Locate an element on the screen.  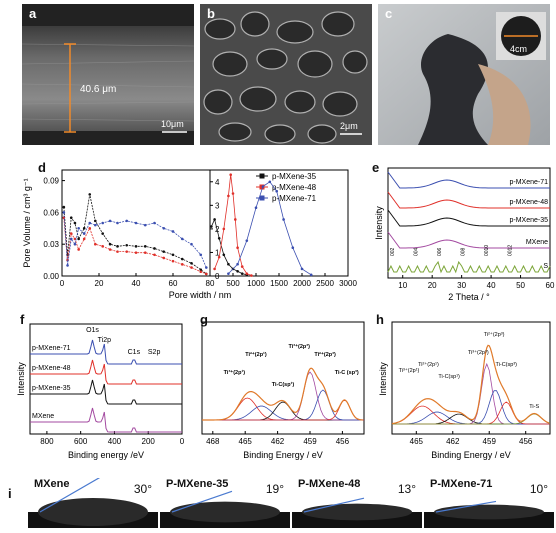
x-axis-label: 2 Theta / ° is located at coordinates (469, 297).